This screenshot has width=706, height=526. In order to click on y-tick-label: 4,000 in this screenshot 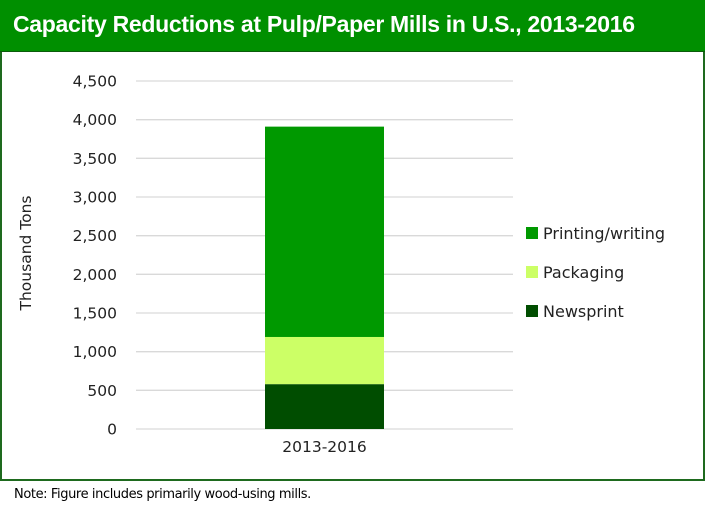, I will do `click(95, 120)`.